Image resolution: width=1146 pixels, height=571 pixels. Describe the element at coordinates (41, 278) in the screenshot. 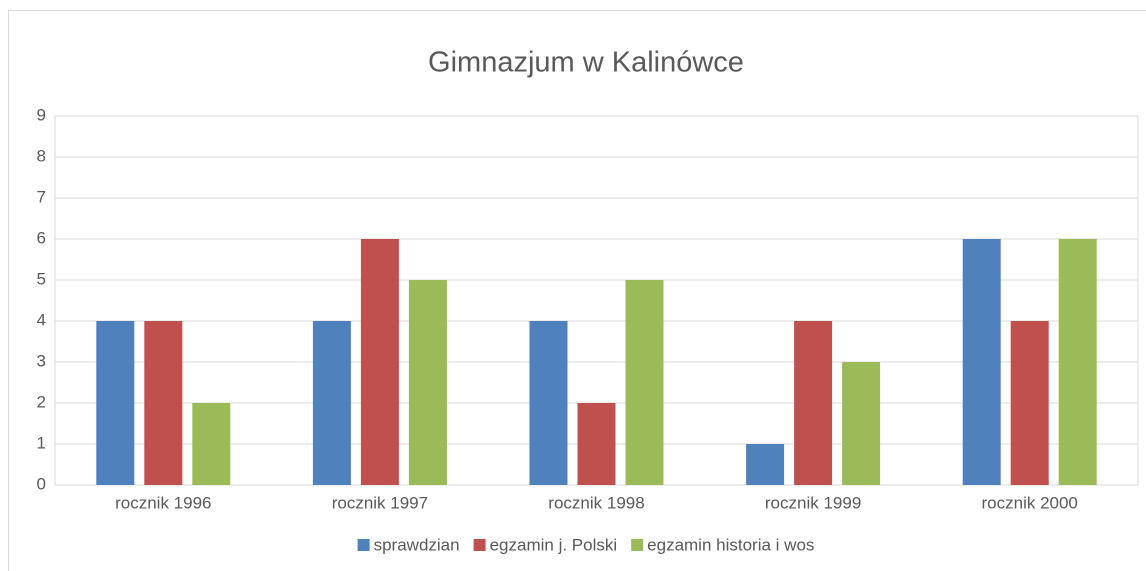

I see `y-tick-label: 5` at that location.